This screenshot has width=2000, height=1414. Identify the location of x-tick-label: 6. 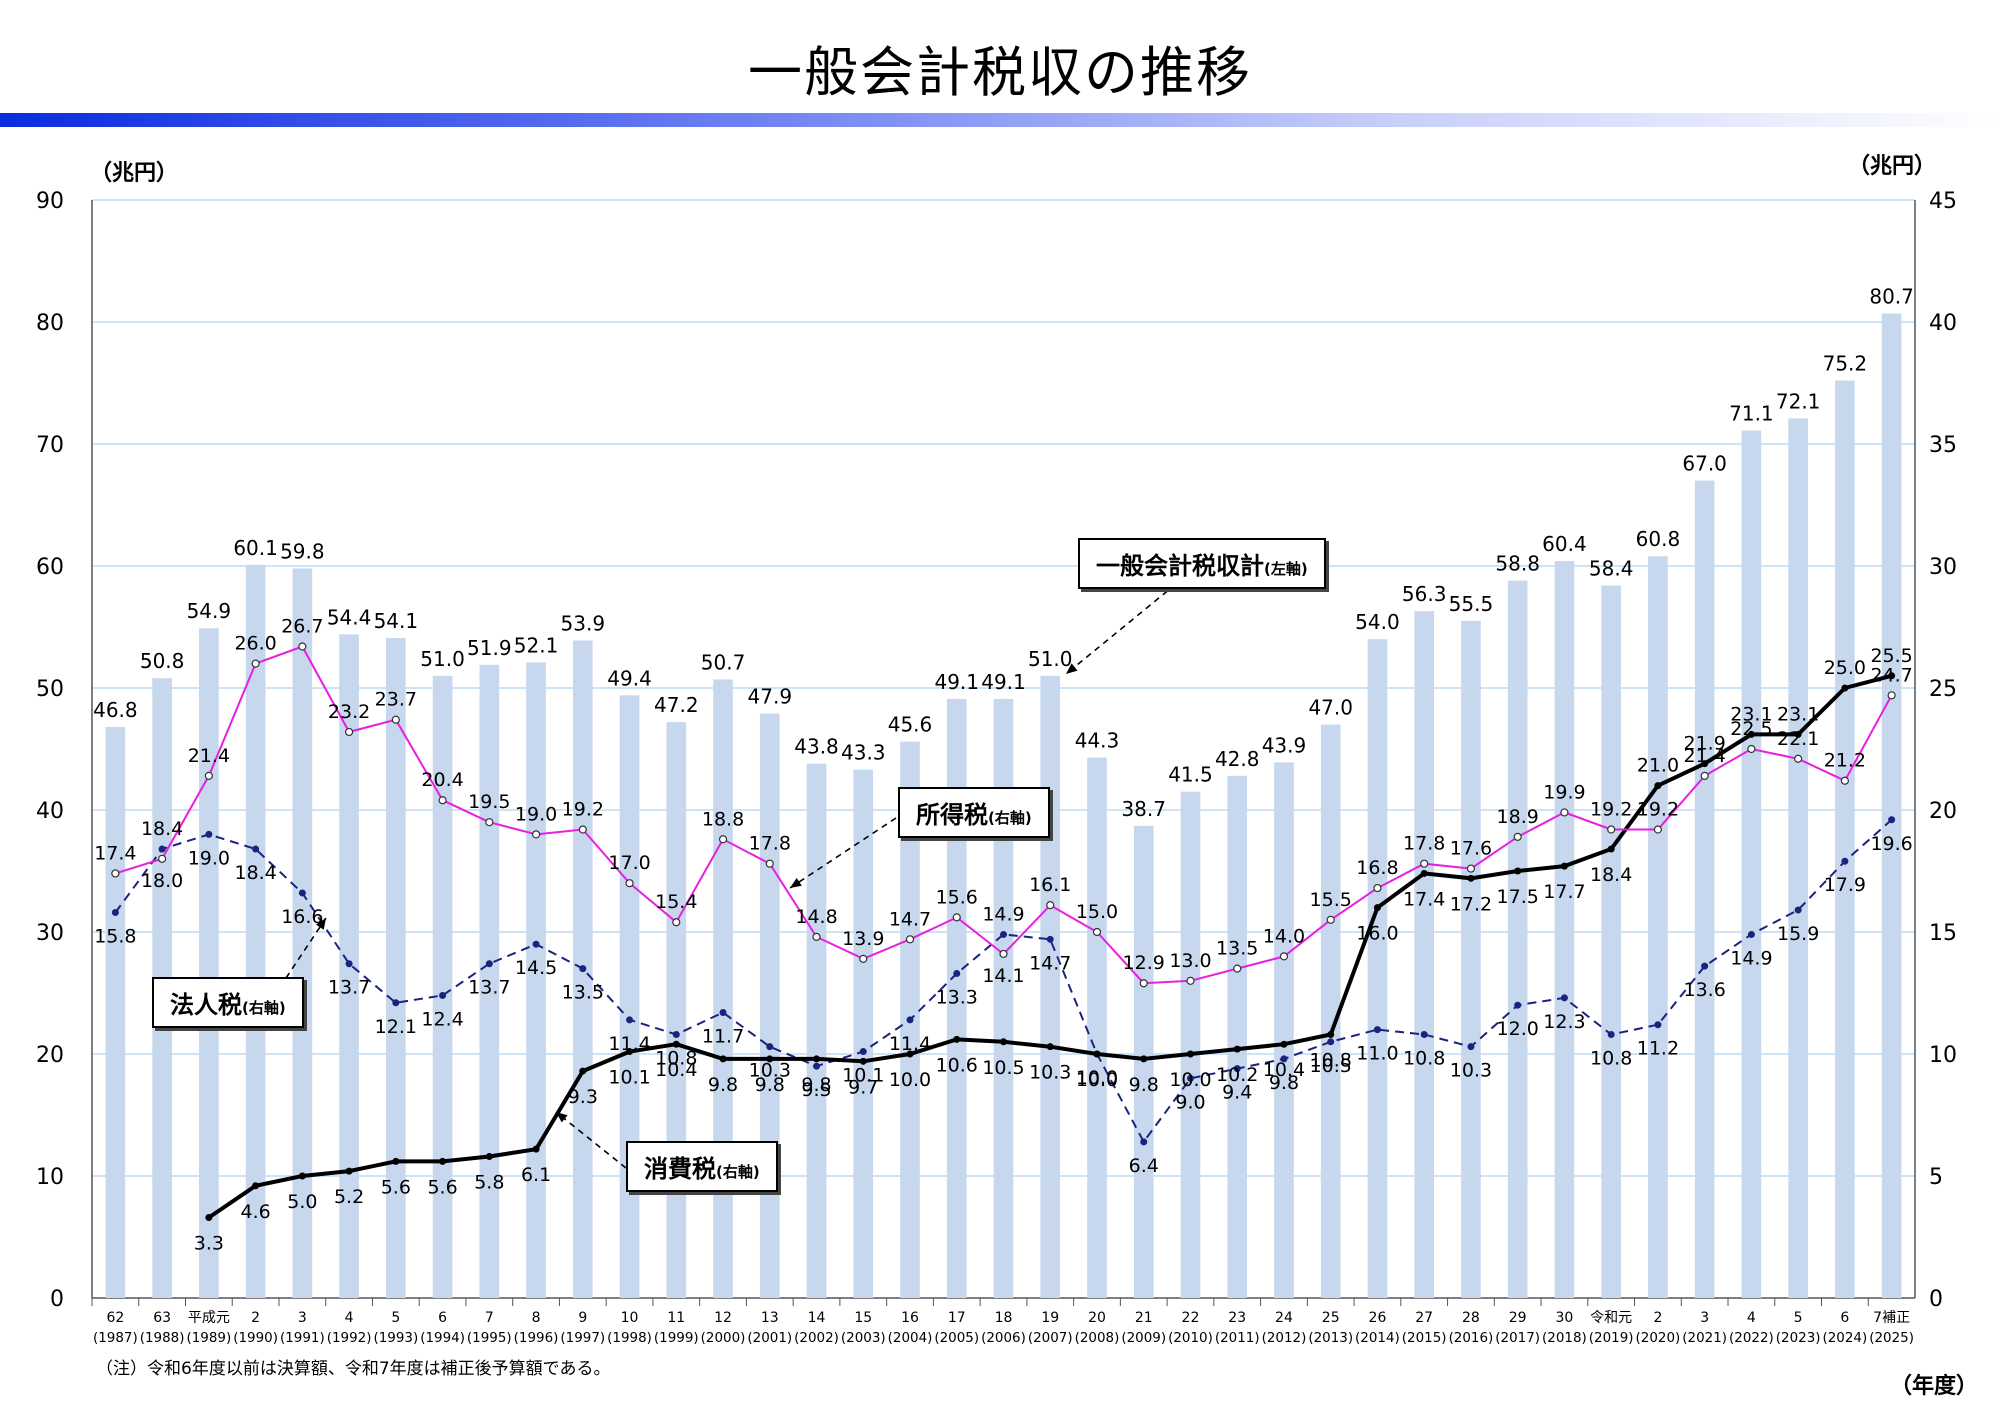
(442, 1318).